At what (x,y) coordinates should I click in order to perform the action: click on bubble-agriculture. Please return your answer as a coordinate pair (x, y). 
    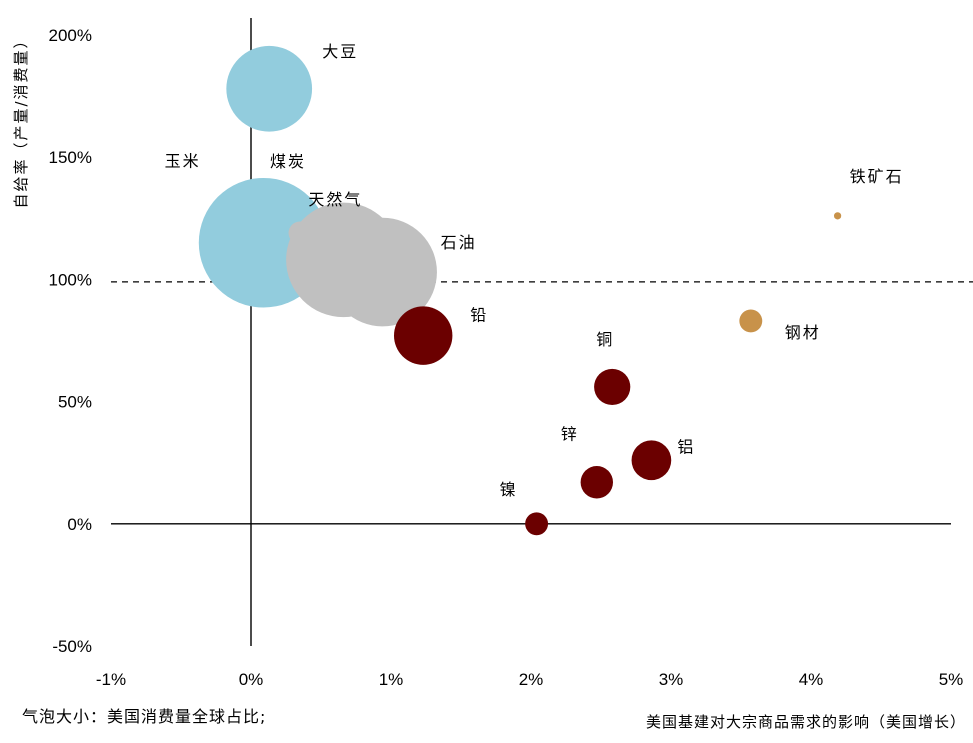
    Looking at the image, I should click on (269, 88).